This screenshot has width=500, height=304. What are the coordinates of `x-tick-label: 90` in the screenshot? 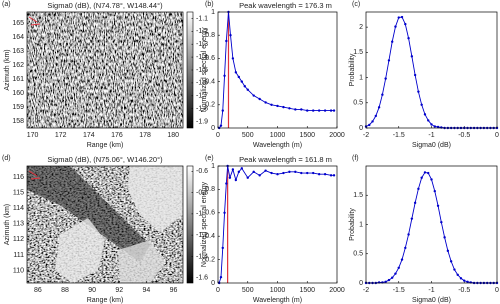 It's located at (92, 290).